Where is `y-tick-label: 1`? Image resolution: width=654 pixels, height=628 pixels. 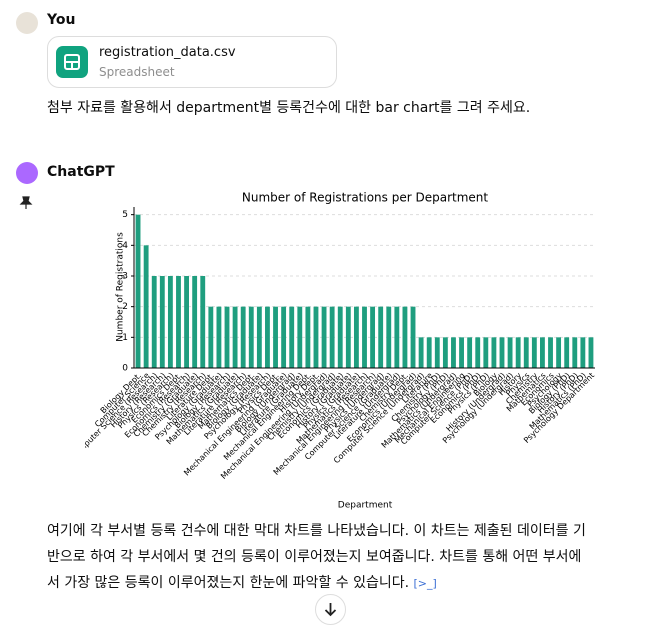
y-tick-label: 1 is located at coordinates (125, 338).